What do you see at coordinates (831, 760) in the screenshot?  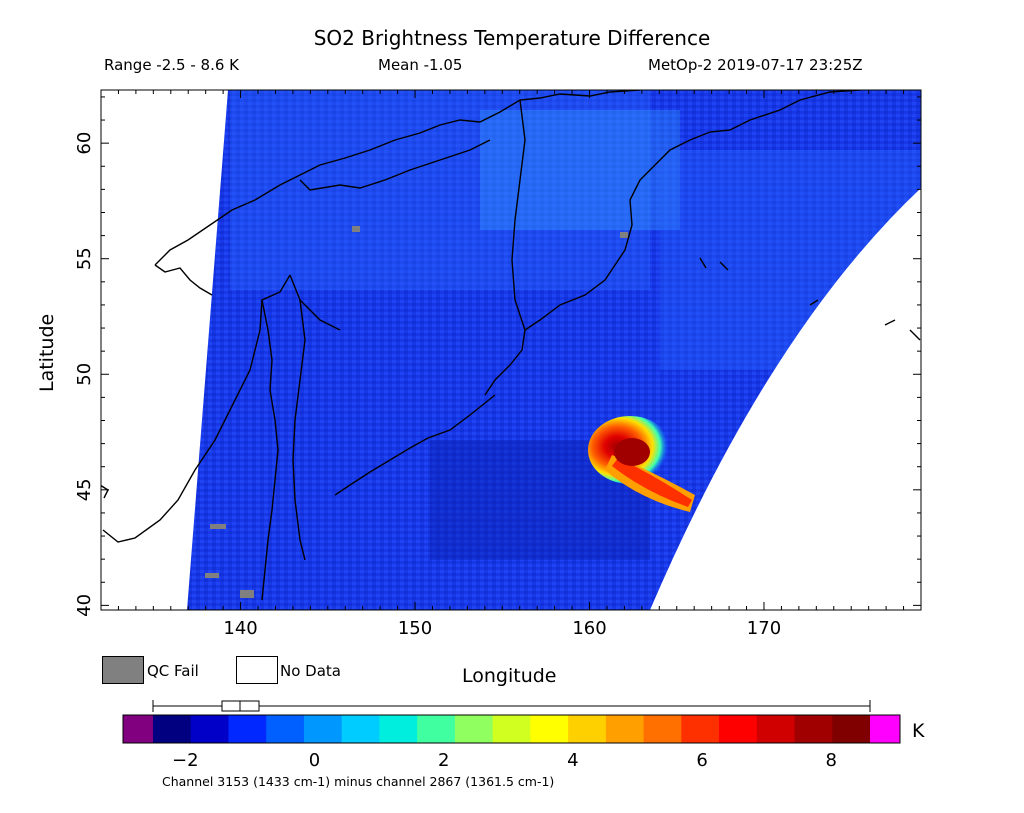 I see `colorbar-tick-label: 8` at bounding box center [831, 760].